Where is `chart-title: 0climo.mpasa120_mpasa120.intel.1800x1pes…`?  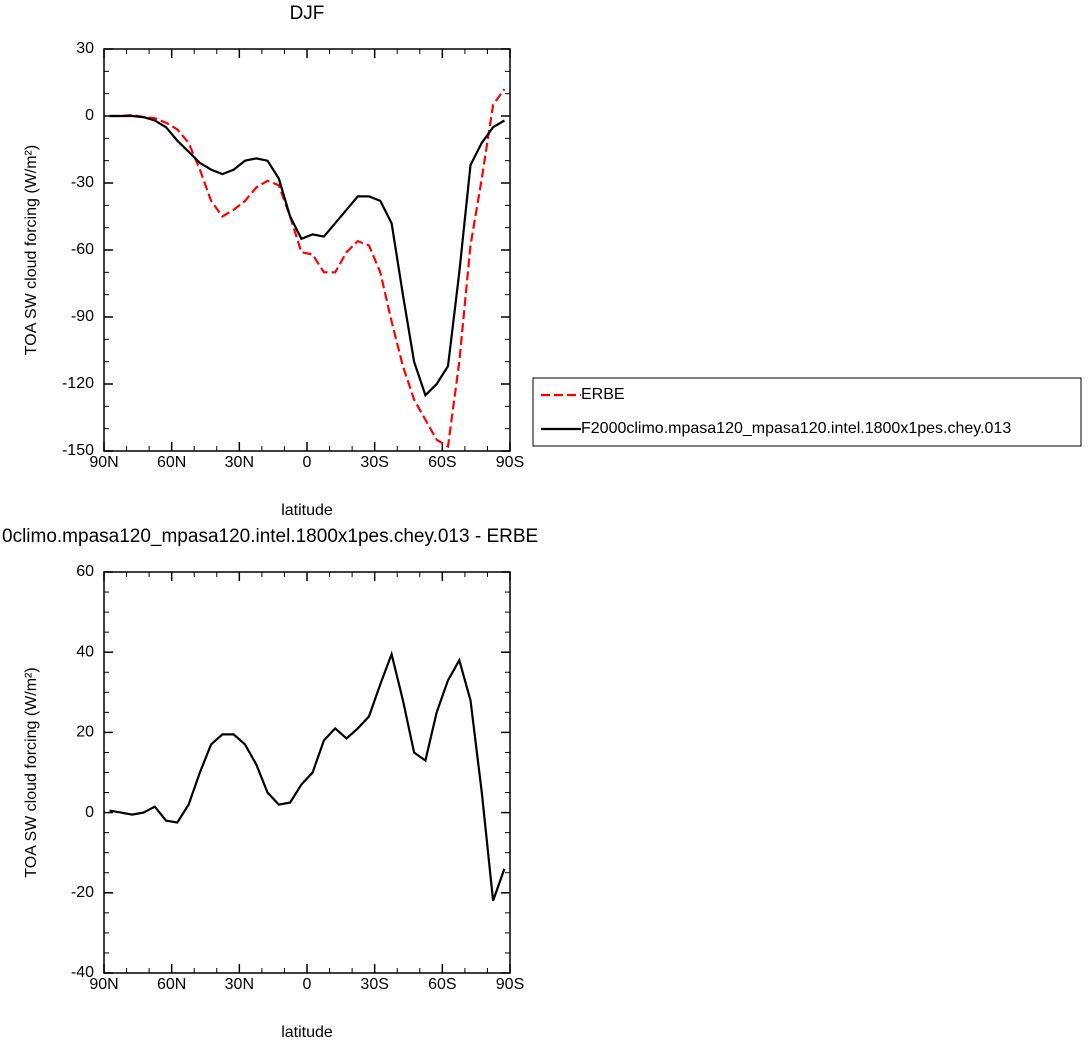
chart-title: 0climo.mpasa120_mpasa120.intel.1800x1pes… is located at coordinates (270, 536).